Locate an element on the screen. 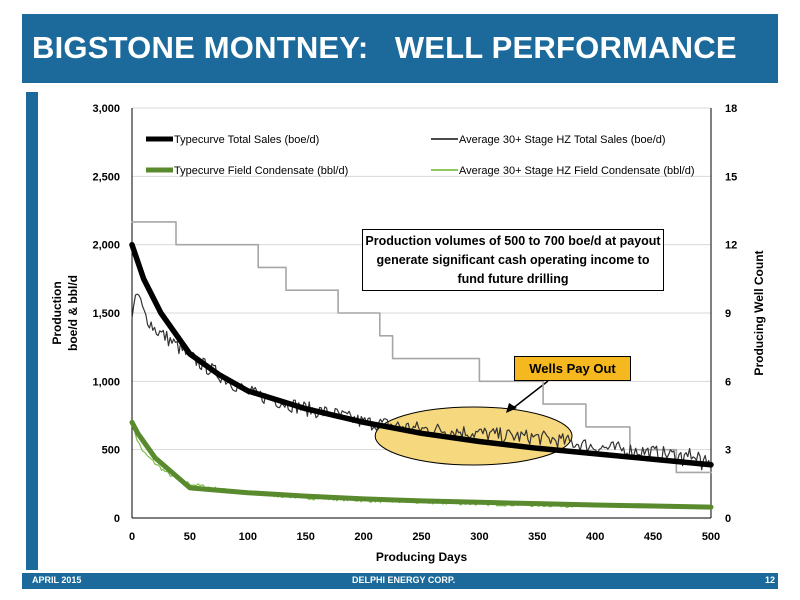  y2-tick-label: 18 is located at coordinates (731, 109).